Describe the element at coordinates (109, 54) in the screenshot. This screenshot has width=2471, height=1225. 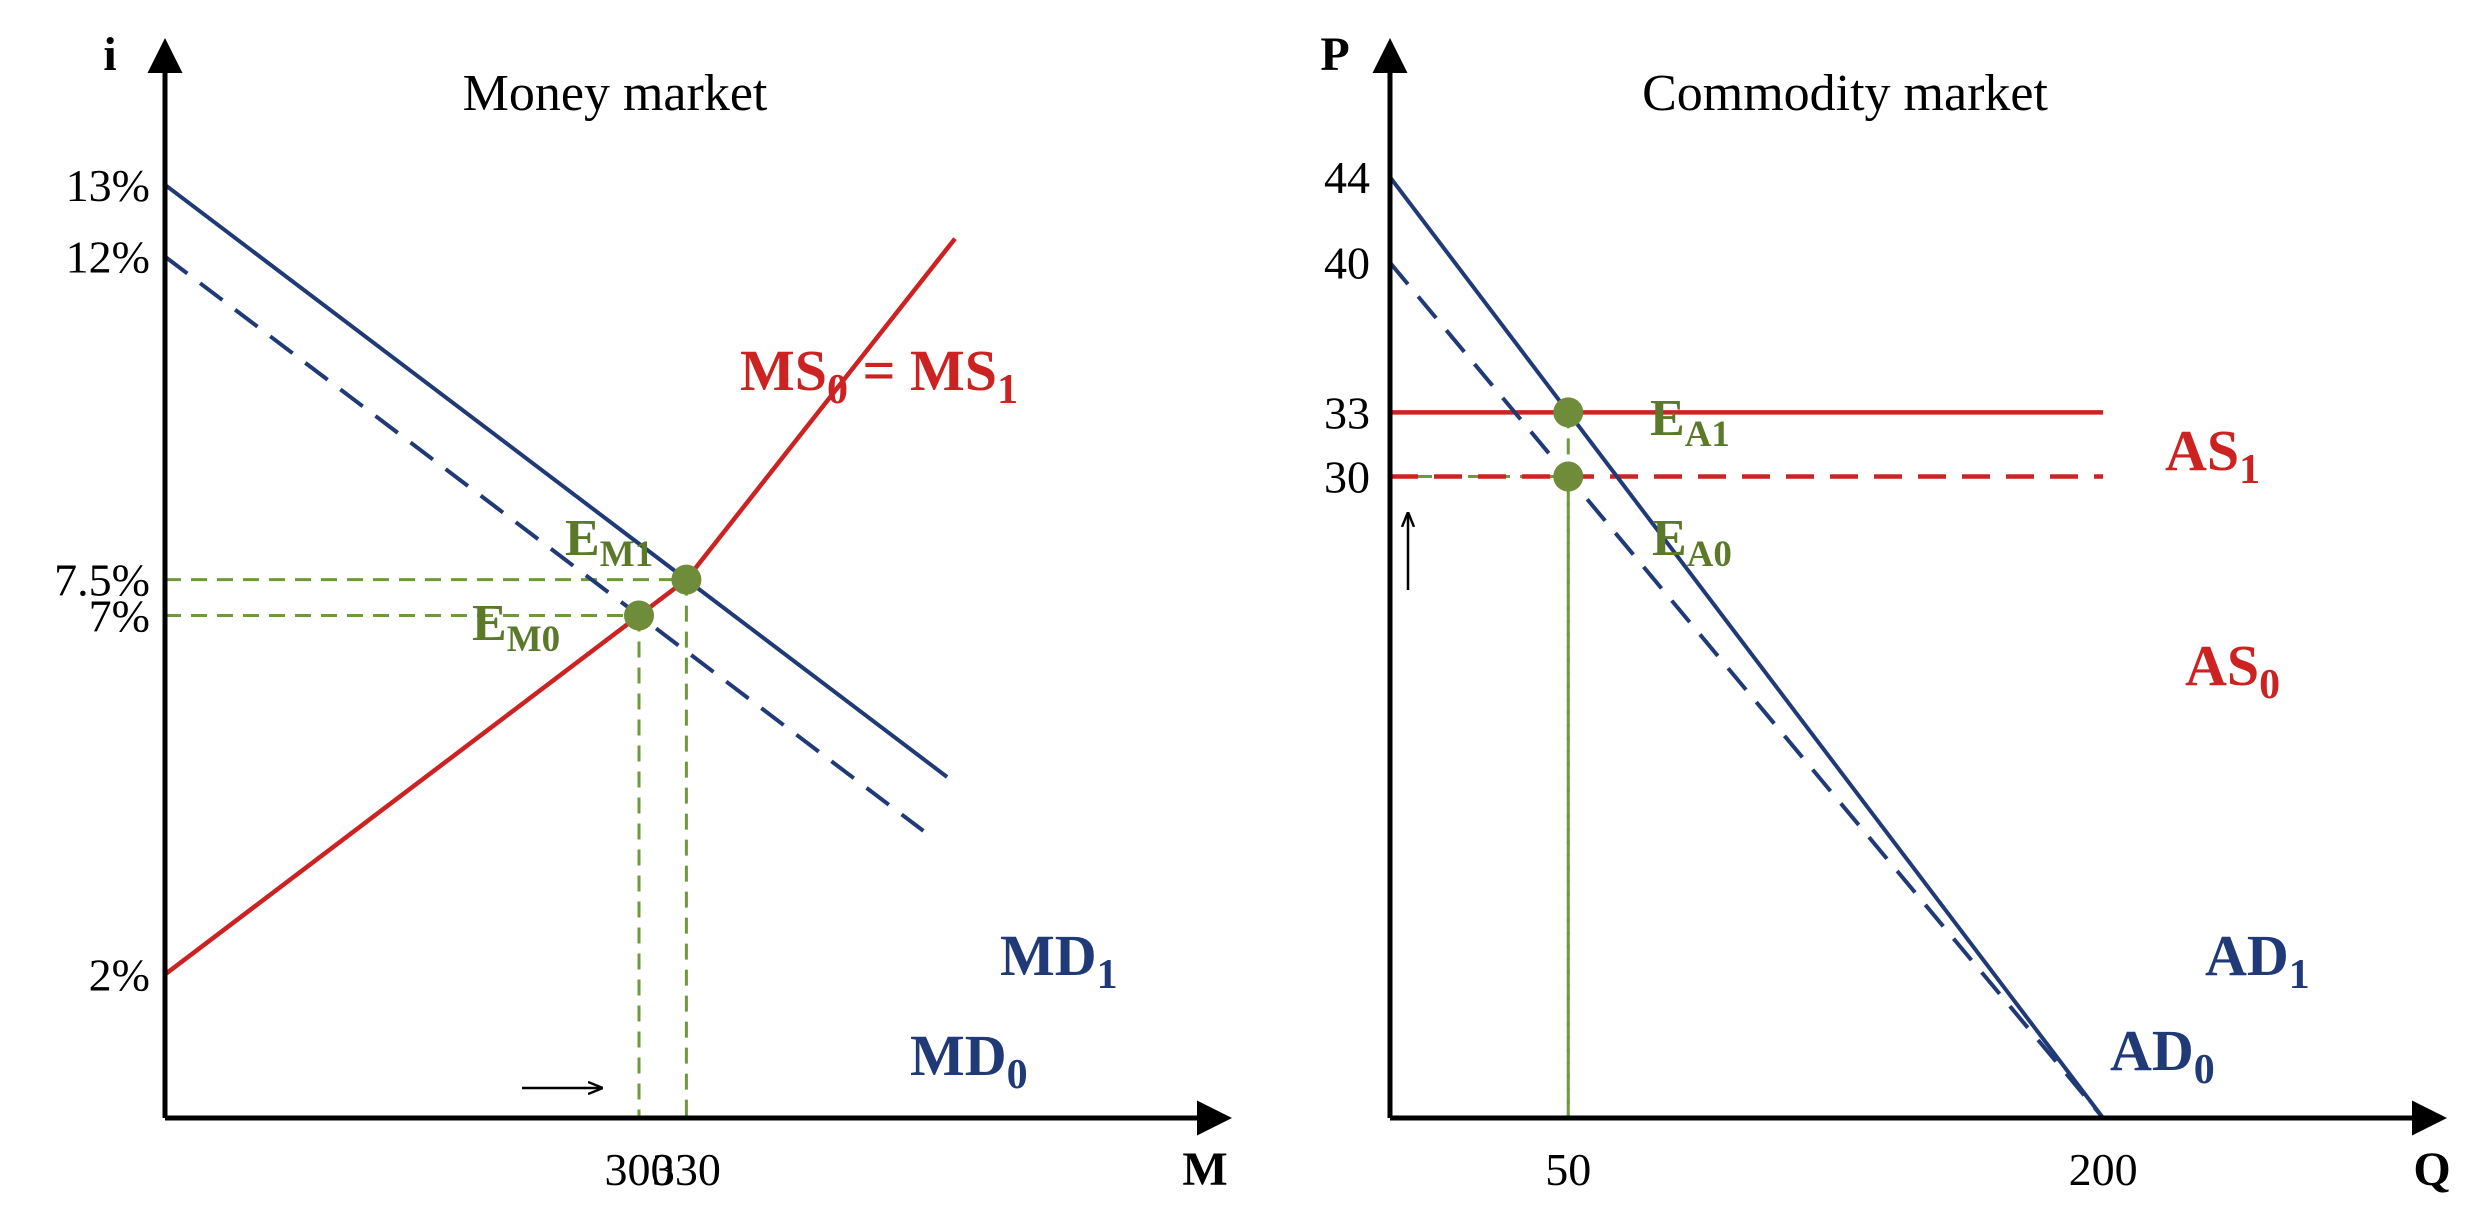
I see `money-y-axis-label: i` at that location.